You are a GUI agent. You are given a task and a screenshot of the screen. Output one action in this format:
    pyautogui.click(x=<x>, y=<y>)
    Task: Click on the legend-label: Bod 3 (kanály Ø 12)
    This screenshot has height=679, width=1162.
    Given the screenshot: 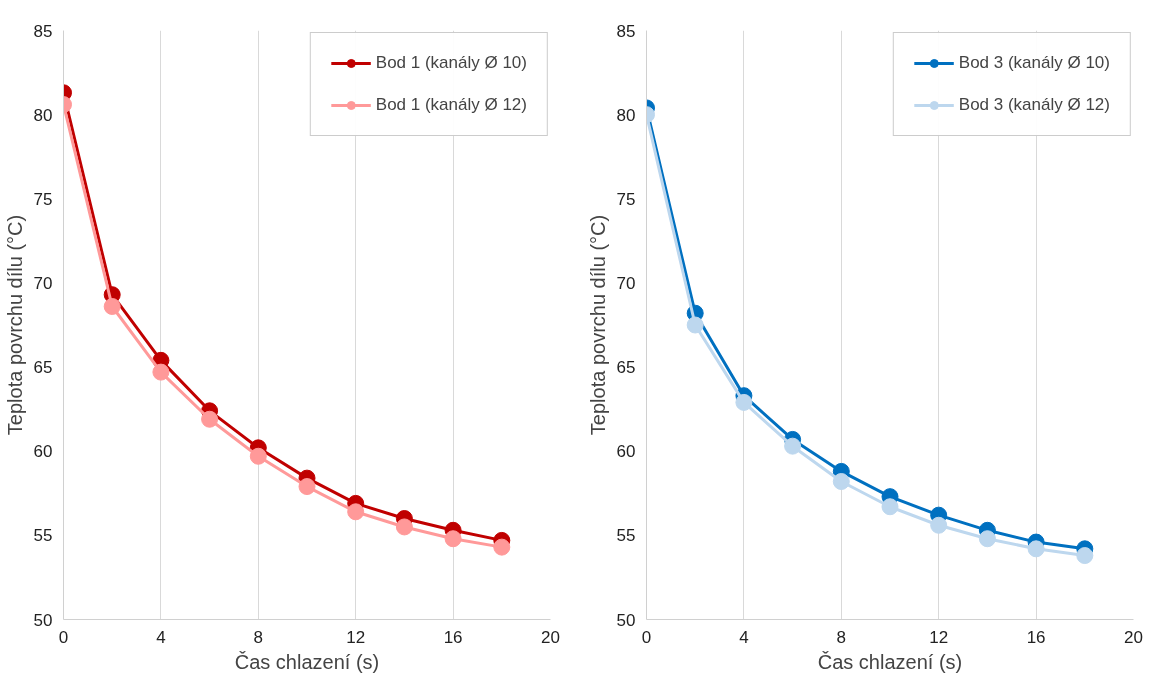 What is the action you would take?
    pyautogui.click(x=1034, y=105)
    